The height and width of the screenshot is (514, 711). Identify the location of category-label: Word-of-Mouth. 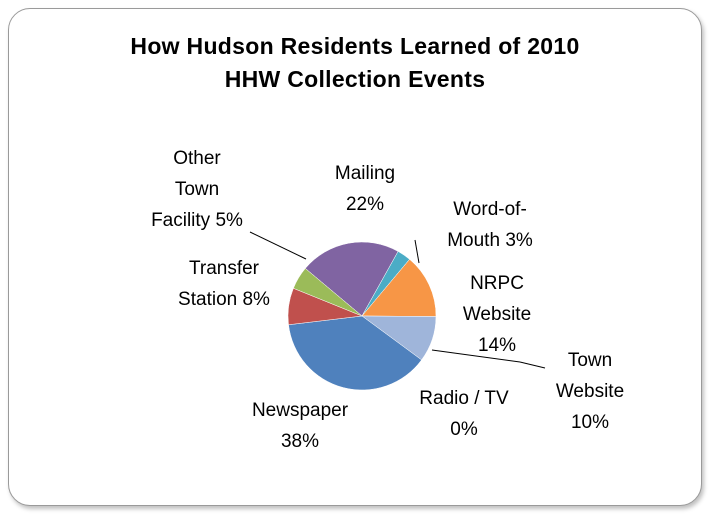
(487, 225).